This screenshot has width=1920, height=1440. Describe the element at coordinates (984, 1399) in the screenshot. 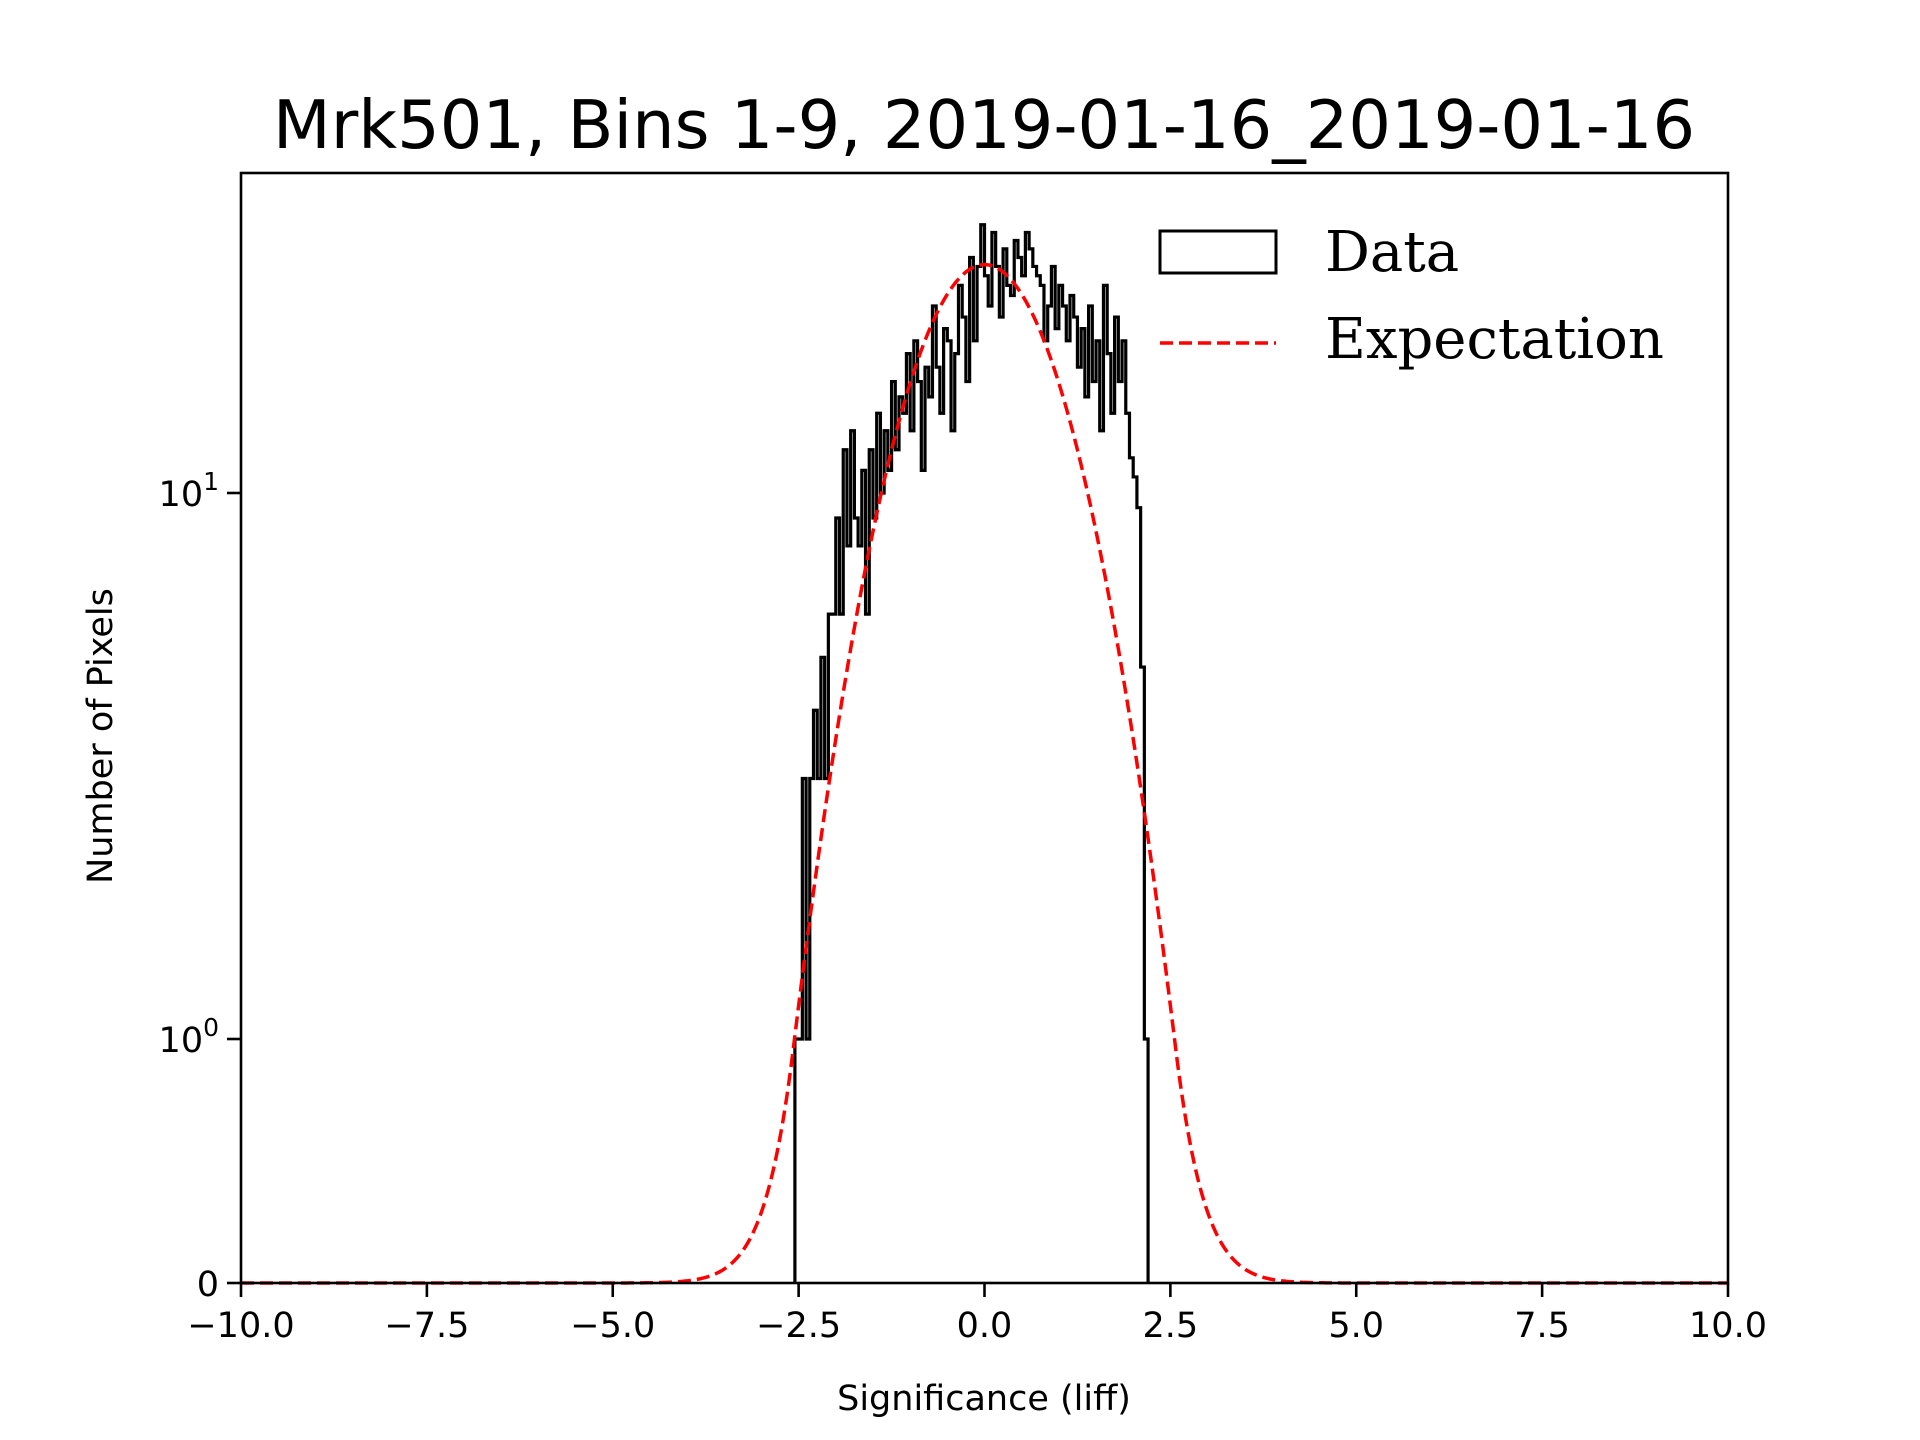

I see `x-axis-label: Significance (liff)` at that location.